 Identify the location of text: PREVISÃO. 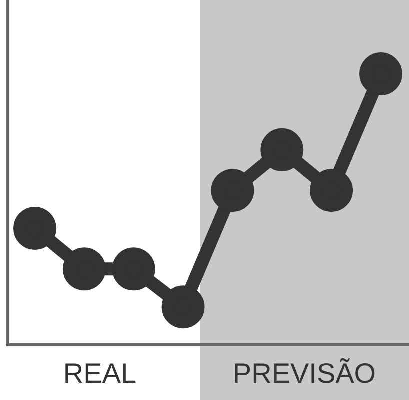
(304, 374).